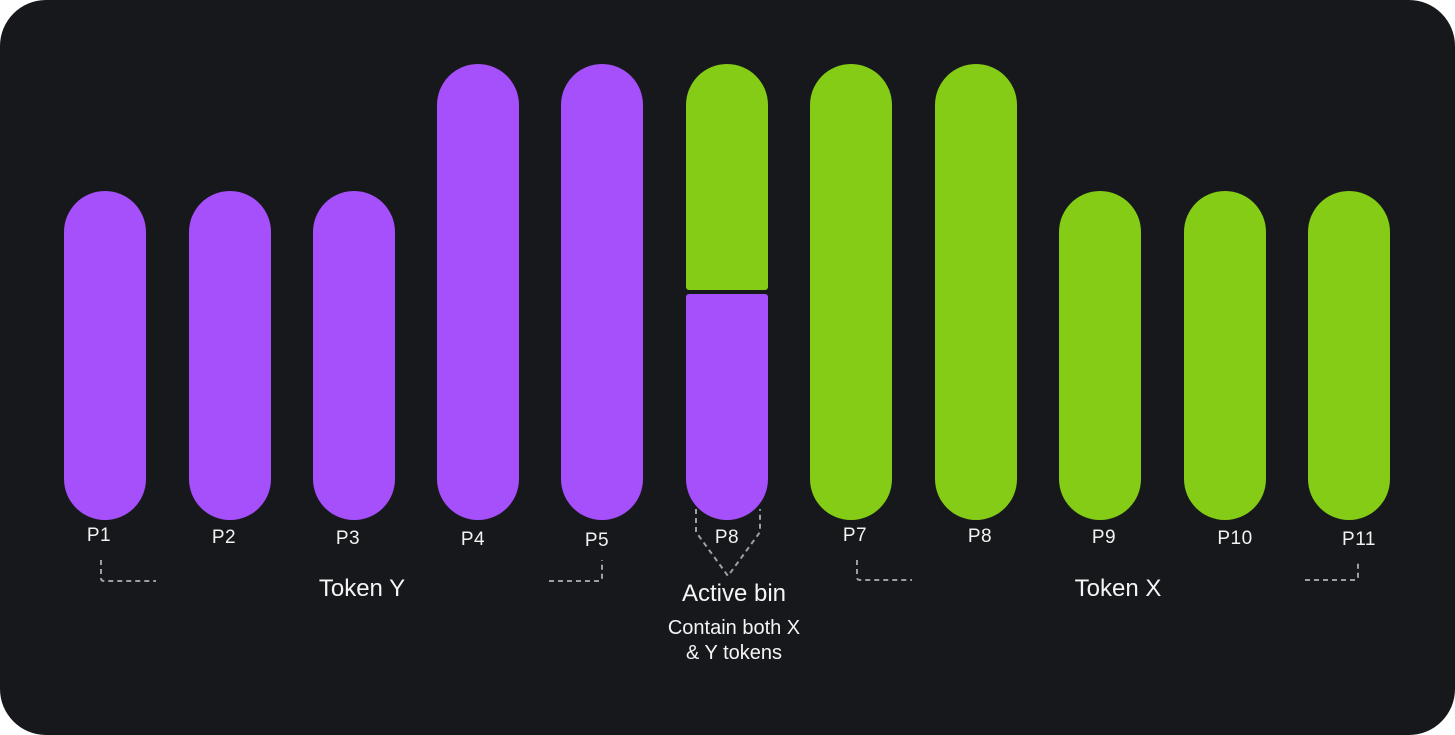 This screenshot has height=735, width=1455. What do you see at coordinates (727, 407) in the screenshot?
I see `active-bin-y-segment` at bounding box center [727, 407].